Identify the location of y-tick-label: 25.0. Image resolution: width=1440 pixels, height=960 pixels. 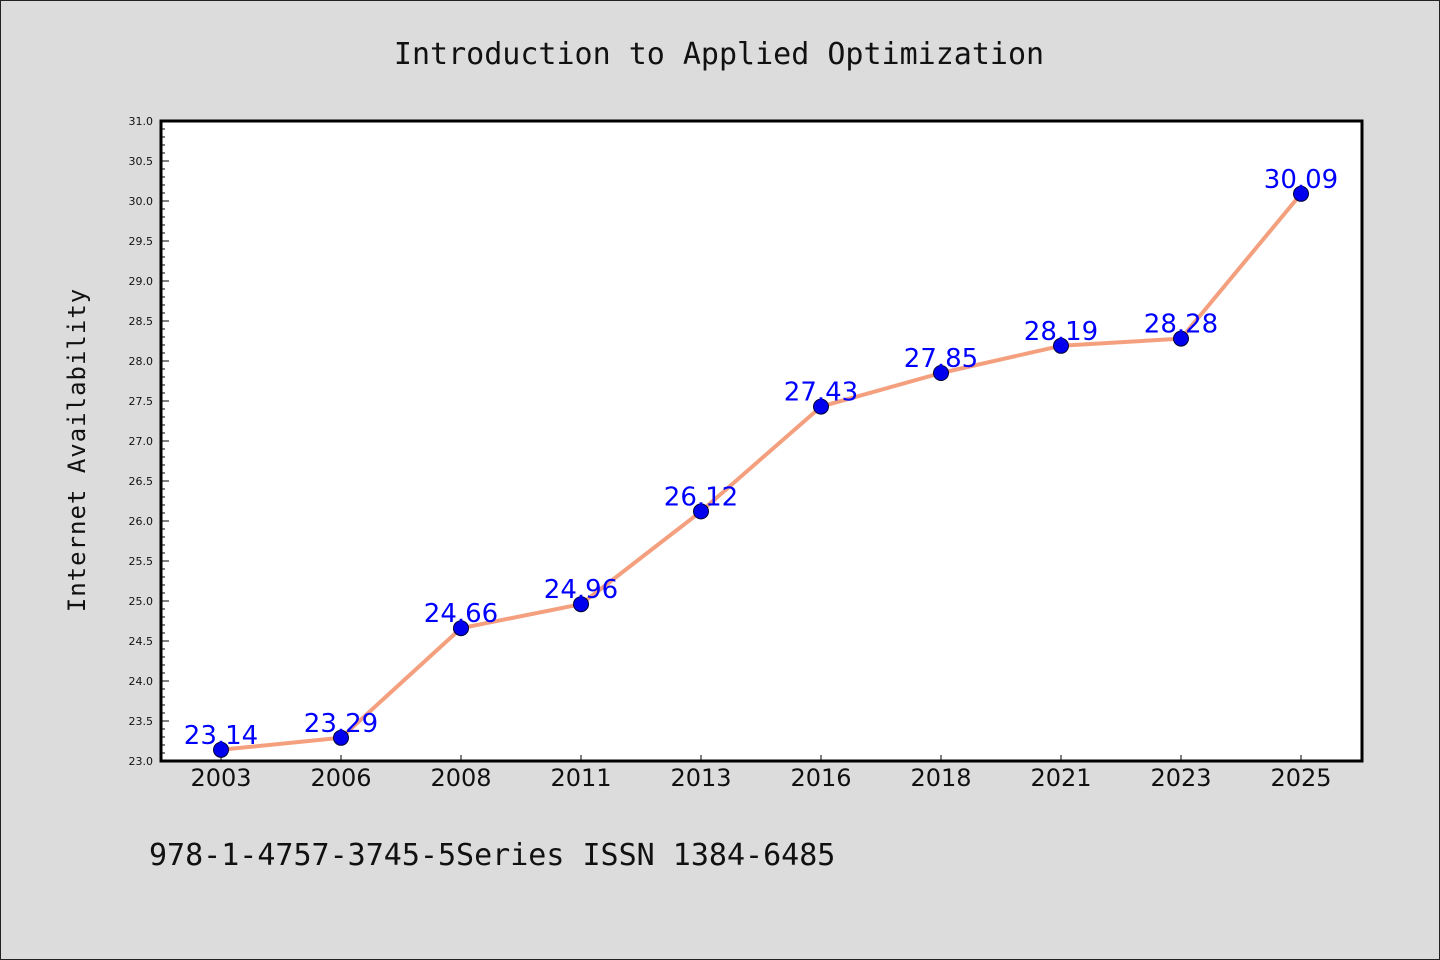
(141, 601).